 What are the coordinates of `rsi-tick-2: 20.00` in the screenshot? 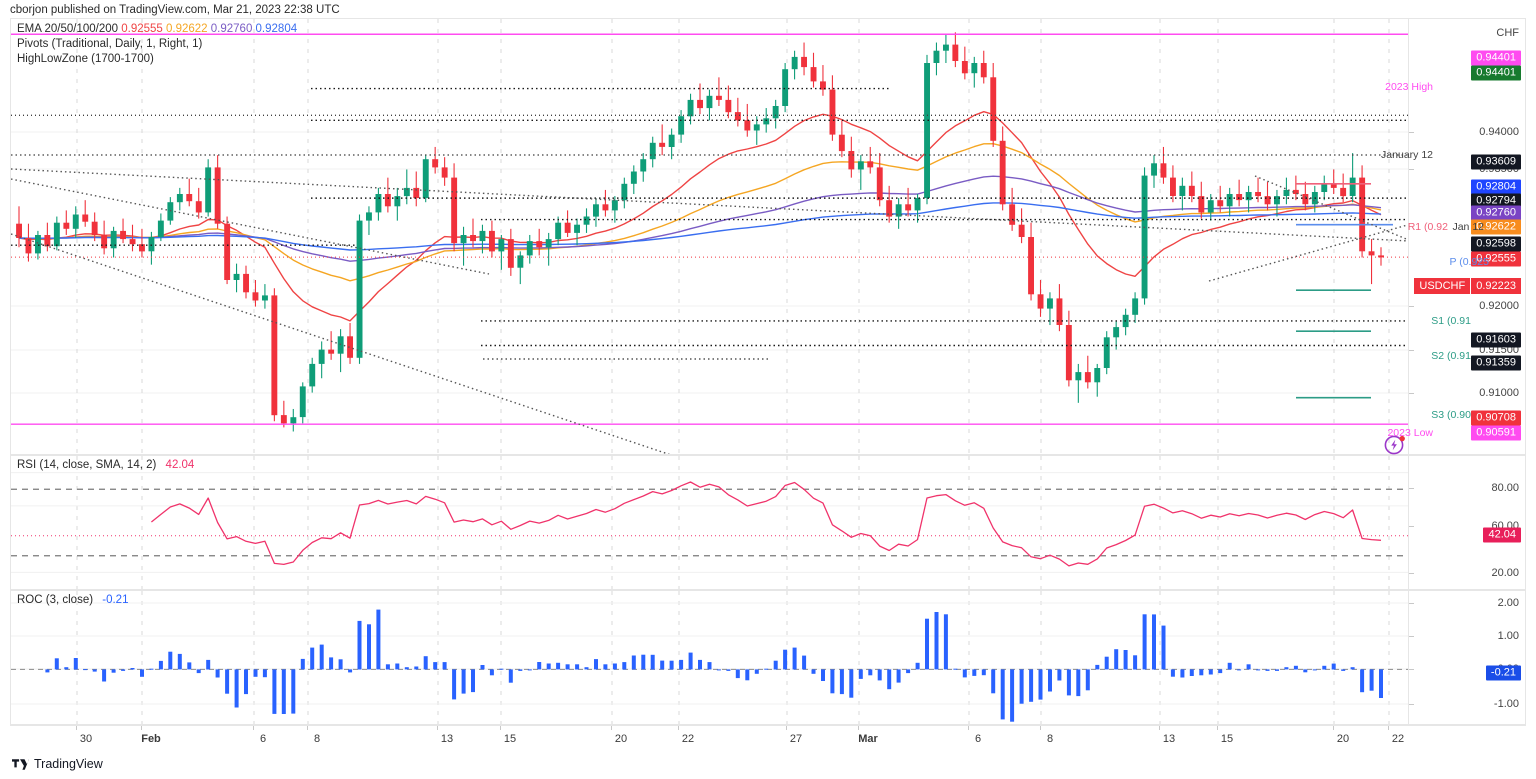 It's located at (1505, 573).